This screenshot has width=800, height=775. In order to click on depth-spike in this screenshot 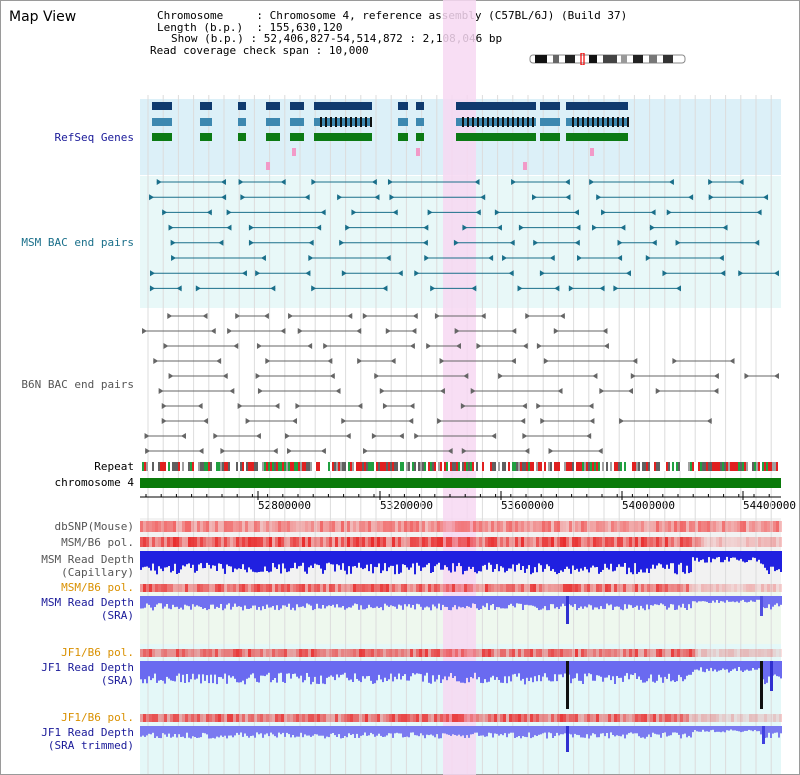, I will do `click(763, 735)`.